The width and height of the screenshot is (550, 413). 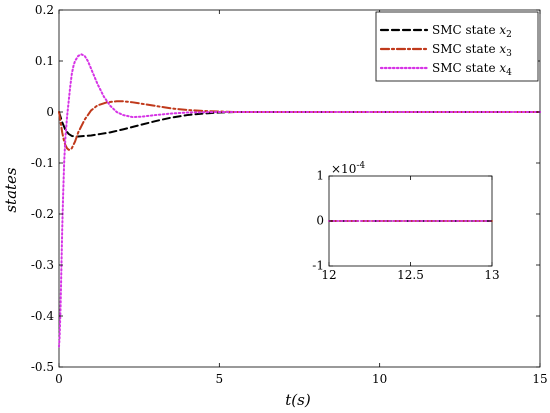 I want to click on legend-label-sub: 2, so click(x=509, y=35).